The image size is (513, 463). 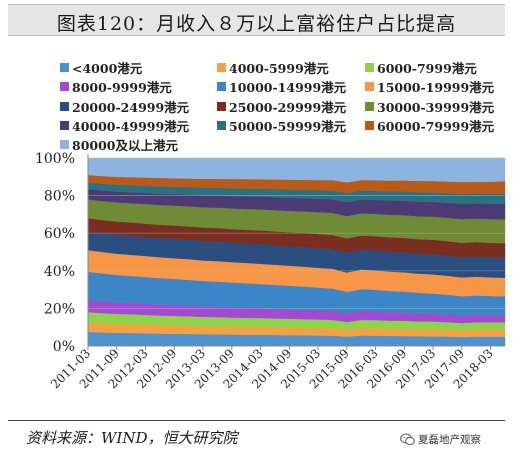 What do you see at coordinates (407, 439) in the screenshot?
I see `wechat-icon` at bounding box center [407, 439].